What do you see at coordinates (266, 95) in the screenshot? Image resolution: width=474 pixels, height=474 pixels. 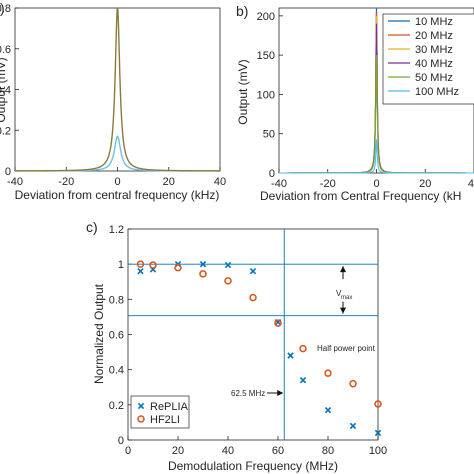 I see `panel-b-y-tick-label: 100` at bounding box center [266, 95].